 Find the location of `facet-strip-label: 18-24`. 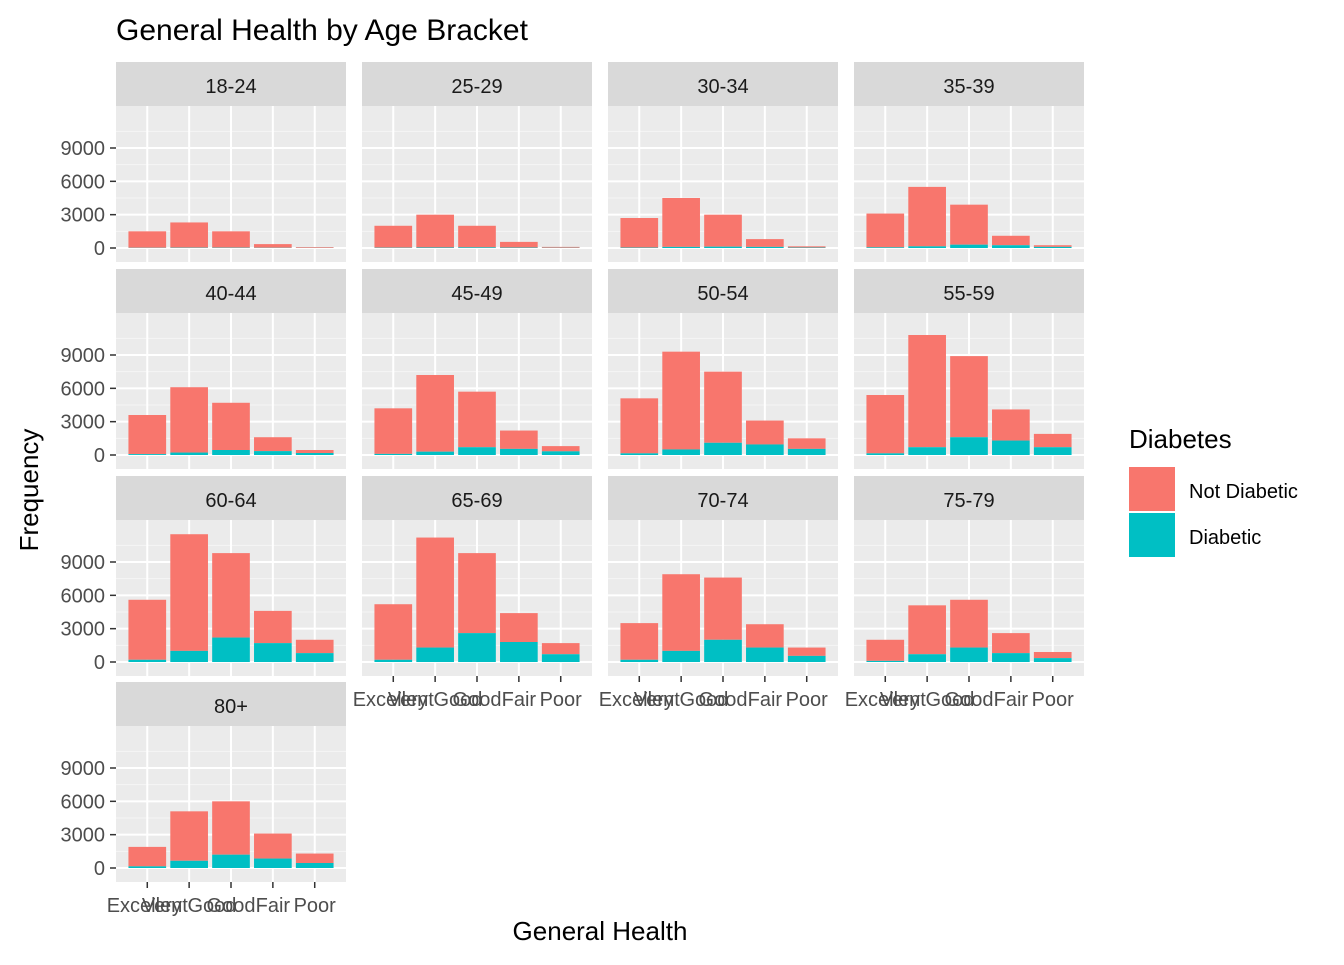

facet-strip-label: 18-24 is located at coordinates (230, 87).